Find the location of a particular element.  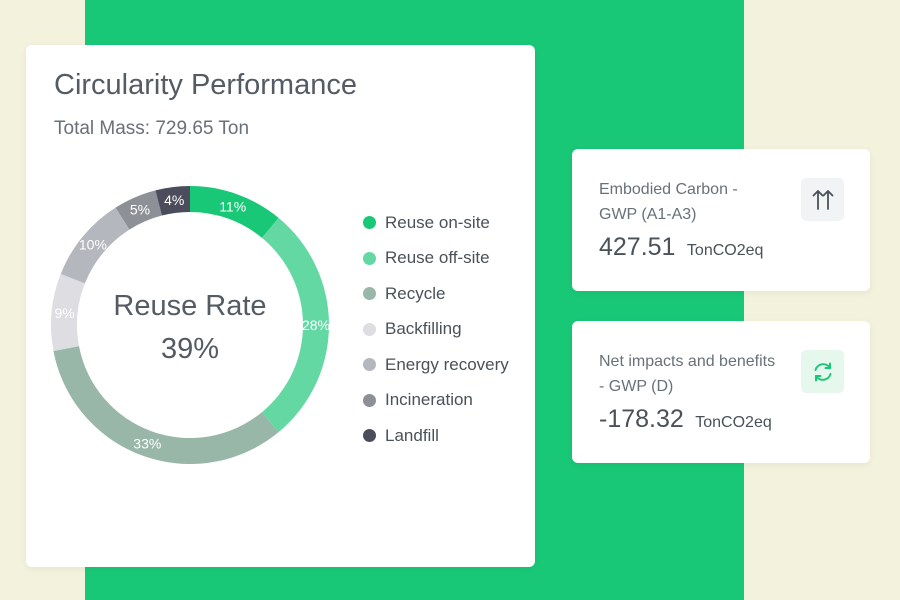

donut-label-energy-recovery: 10% is located at coordinates (93, 245).